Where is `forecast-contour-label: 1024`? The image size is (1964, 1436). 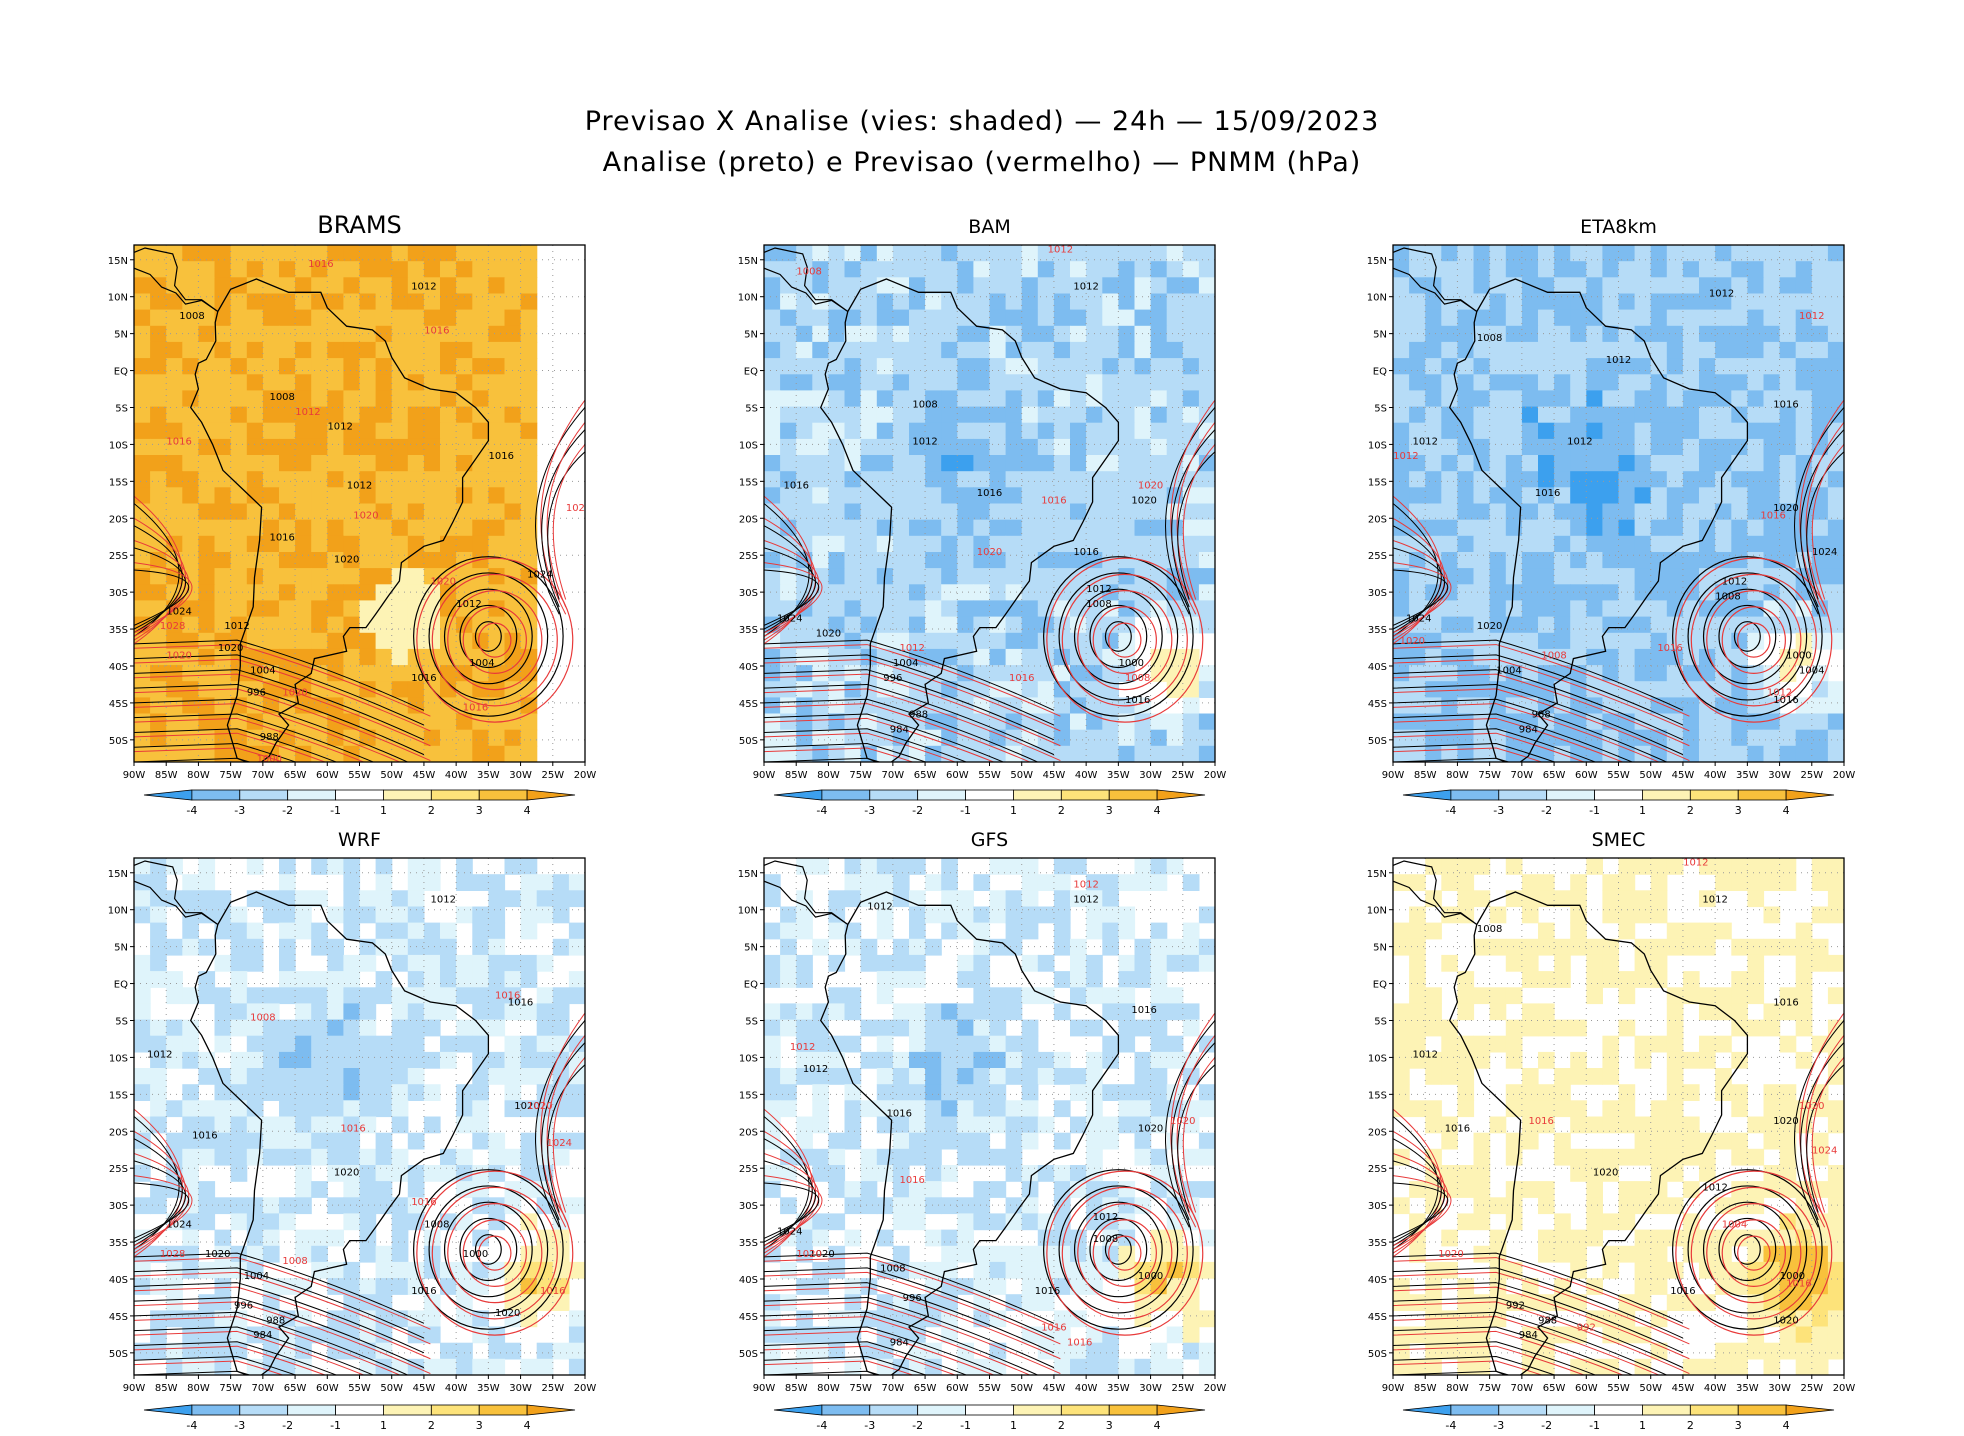 forecast-contour-label: 1024 is located at coordinates (578, 508).